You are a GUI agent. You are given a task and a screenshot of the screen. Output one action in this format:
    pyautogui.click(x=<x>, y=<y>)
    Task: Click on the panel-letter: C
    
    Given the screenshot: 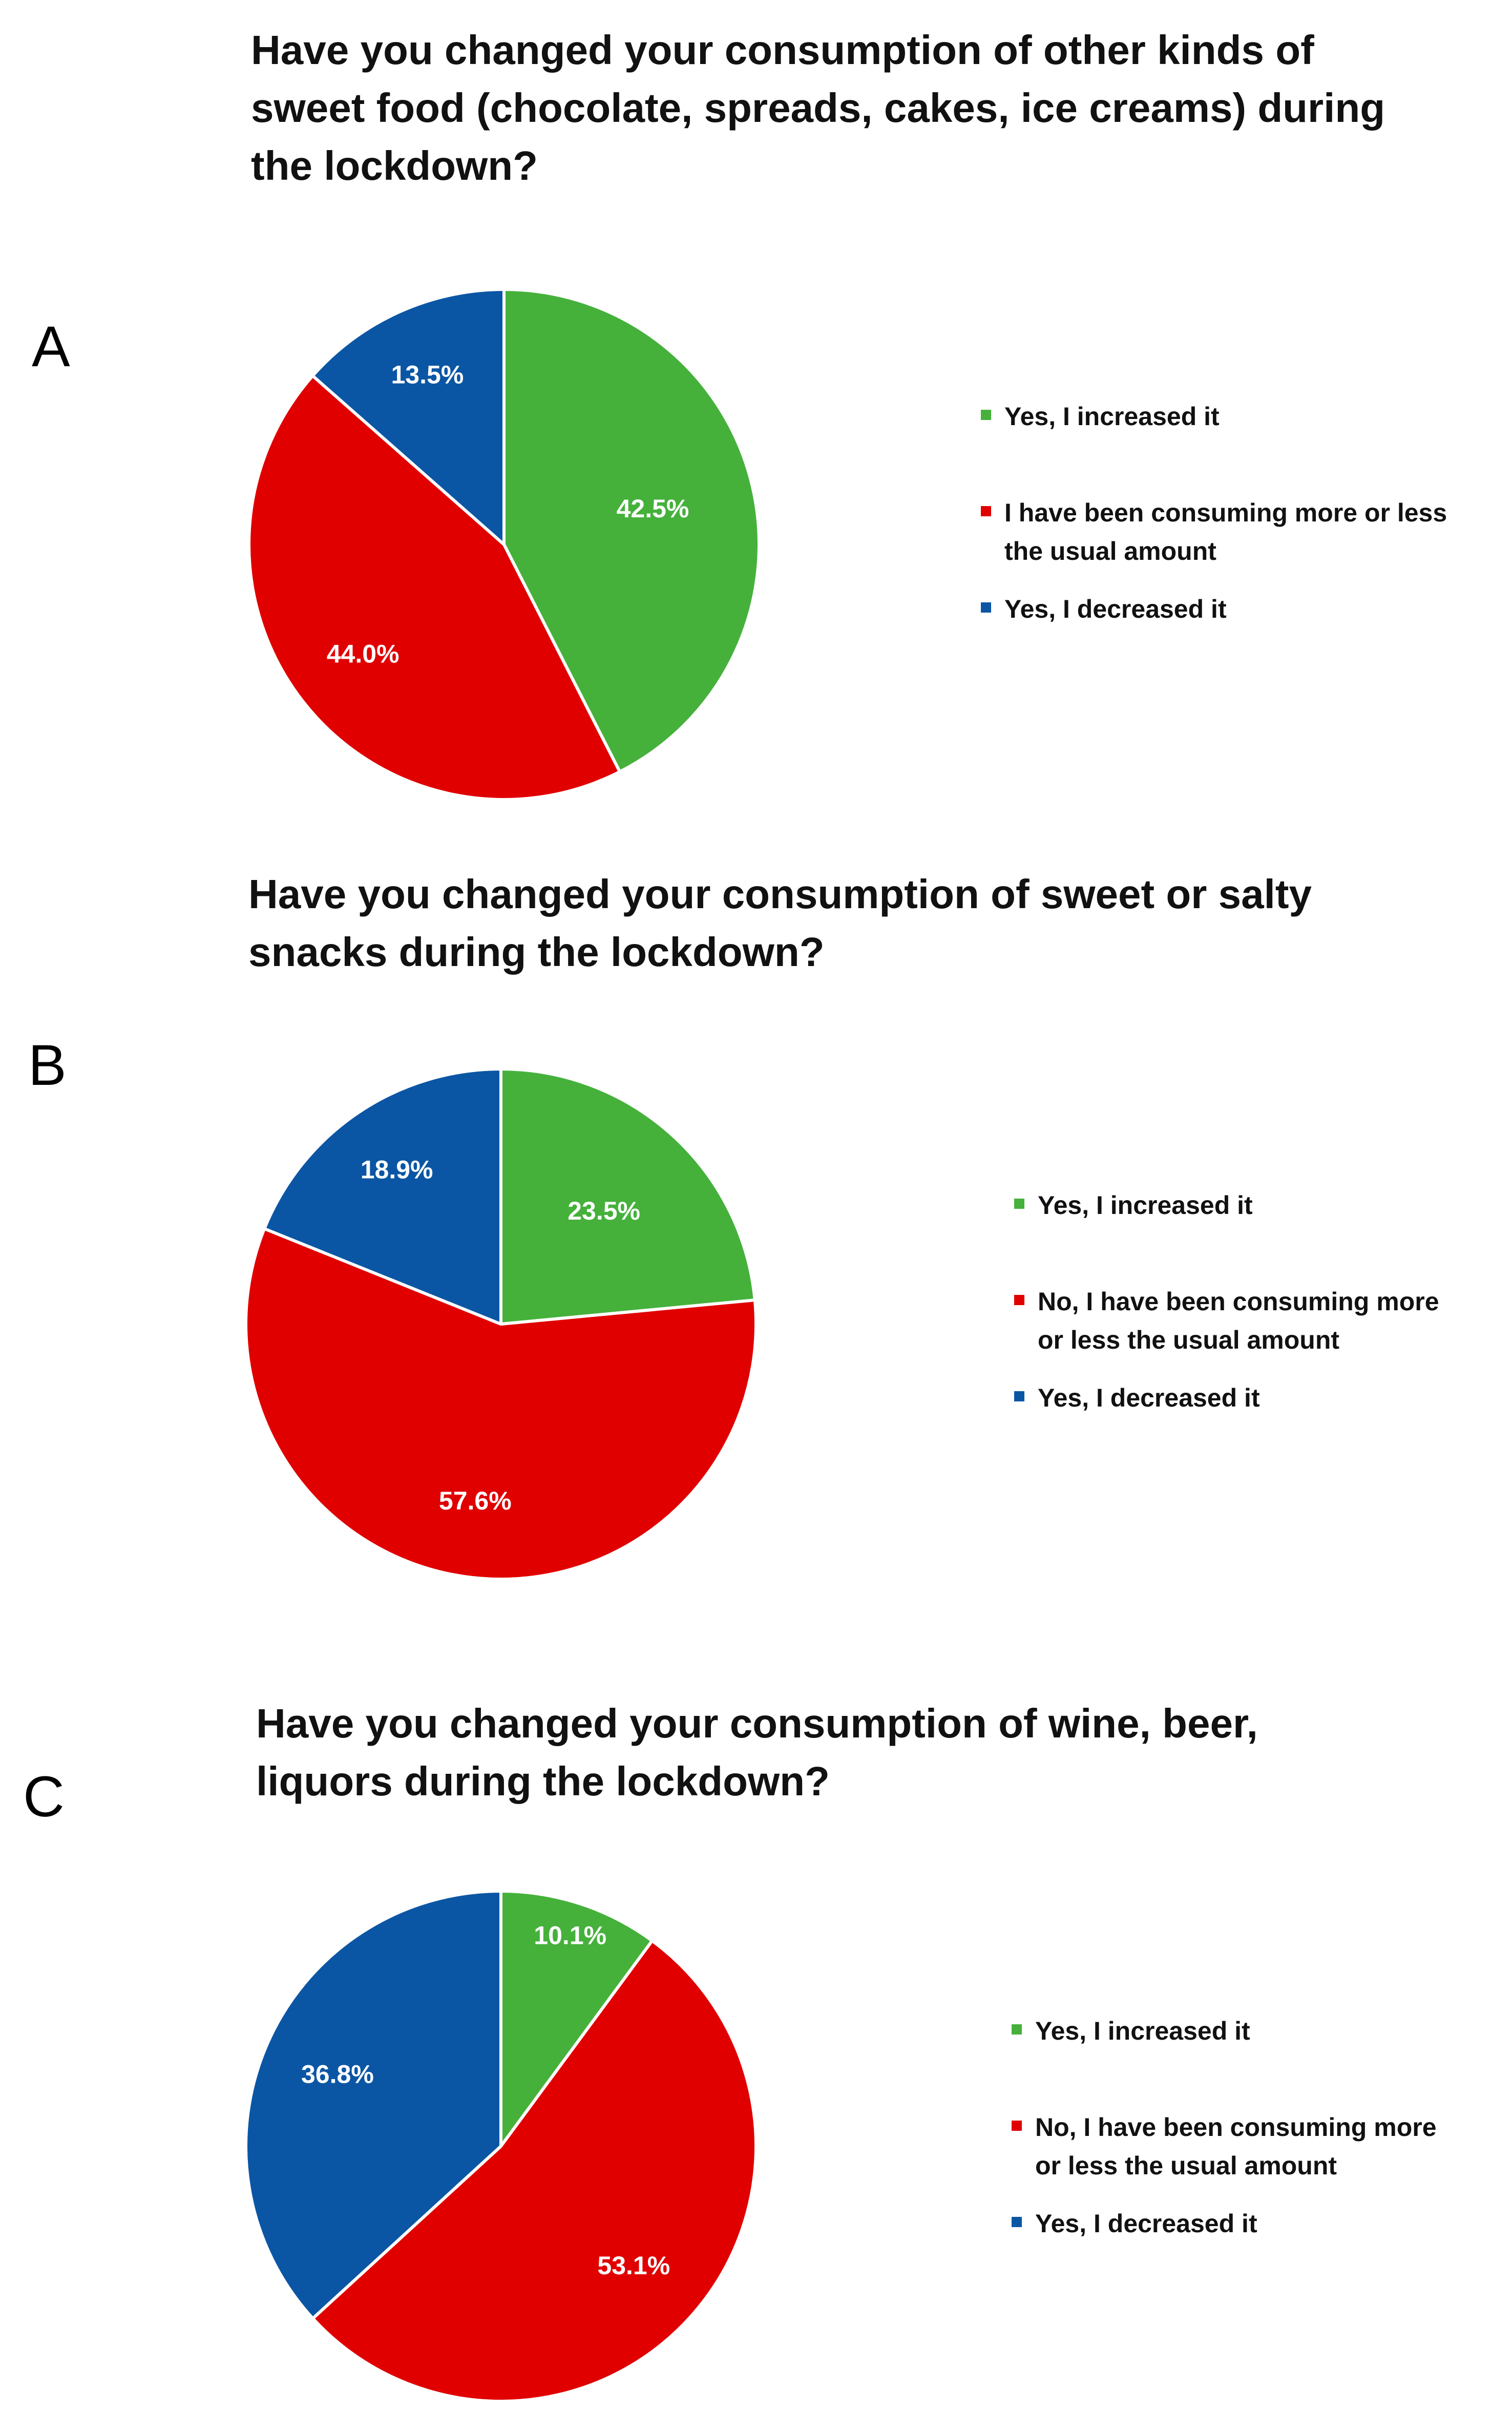 What is the action you would take?
    pyautogui.click(x=44, y=1797)
    